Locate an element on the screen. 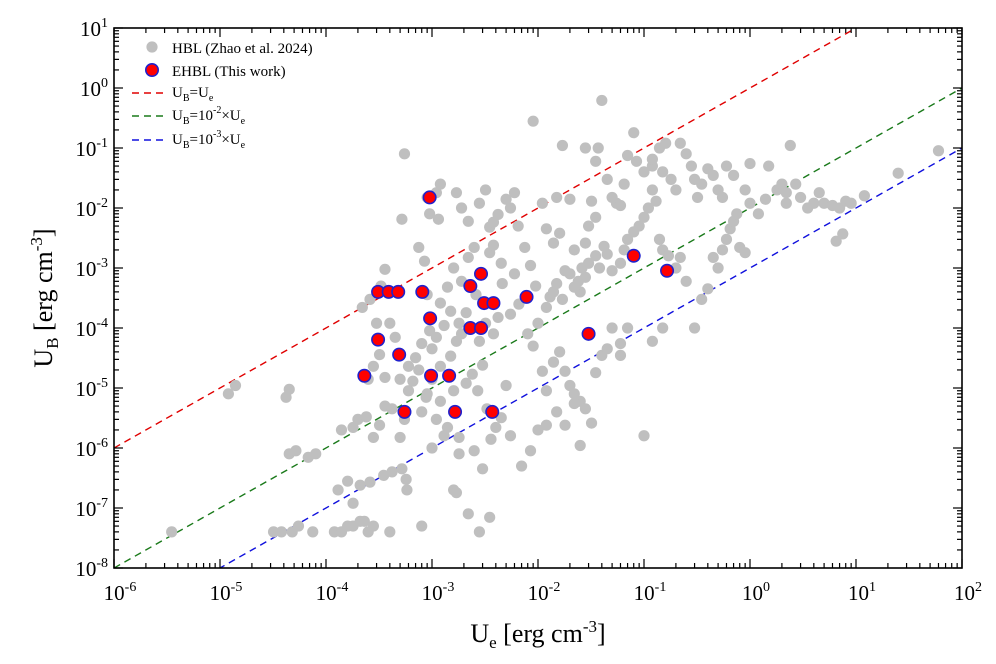 The width and height of the screenshot is (996, 664). tick-exponent: -1 is located at coordinates (661, 587).